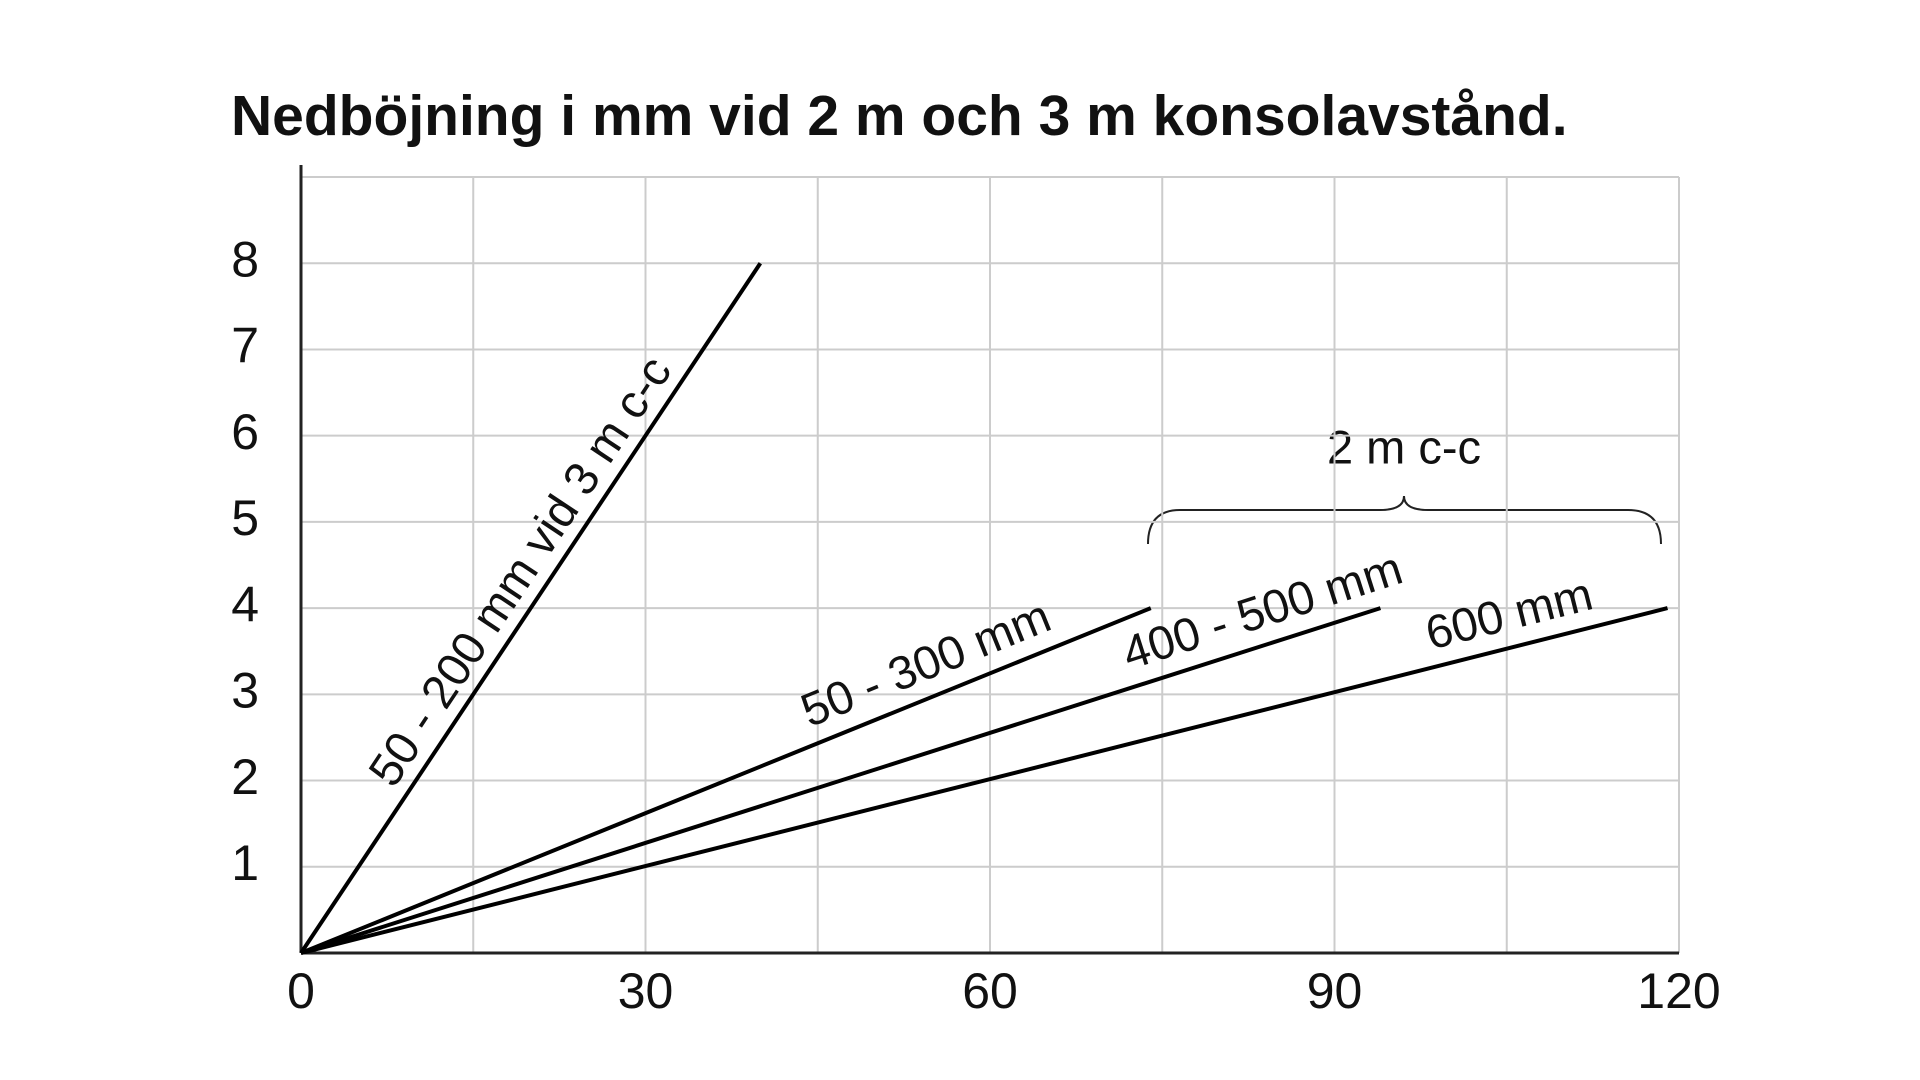  I want to click on annotation: 2 m c-c, so click(1404, 446).